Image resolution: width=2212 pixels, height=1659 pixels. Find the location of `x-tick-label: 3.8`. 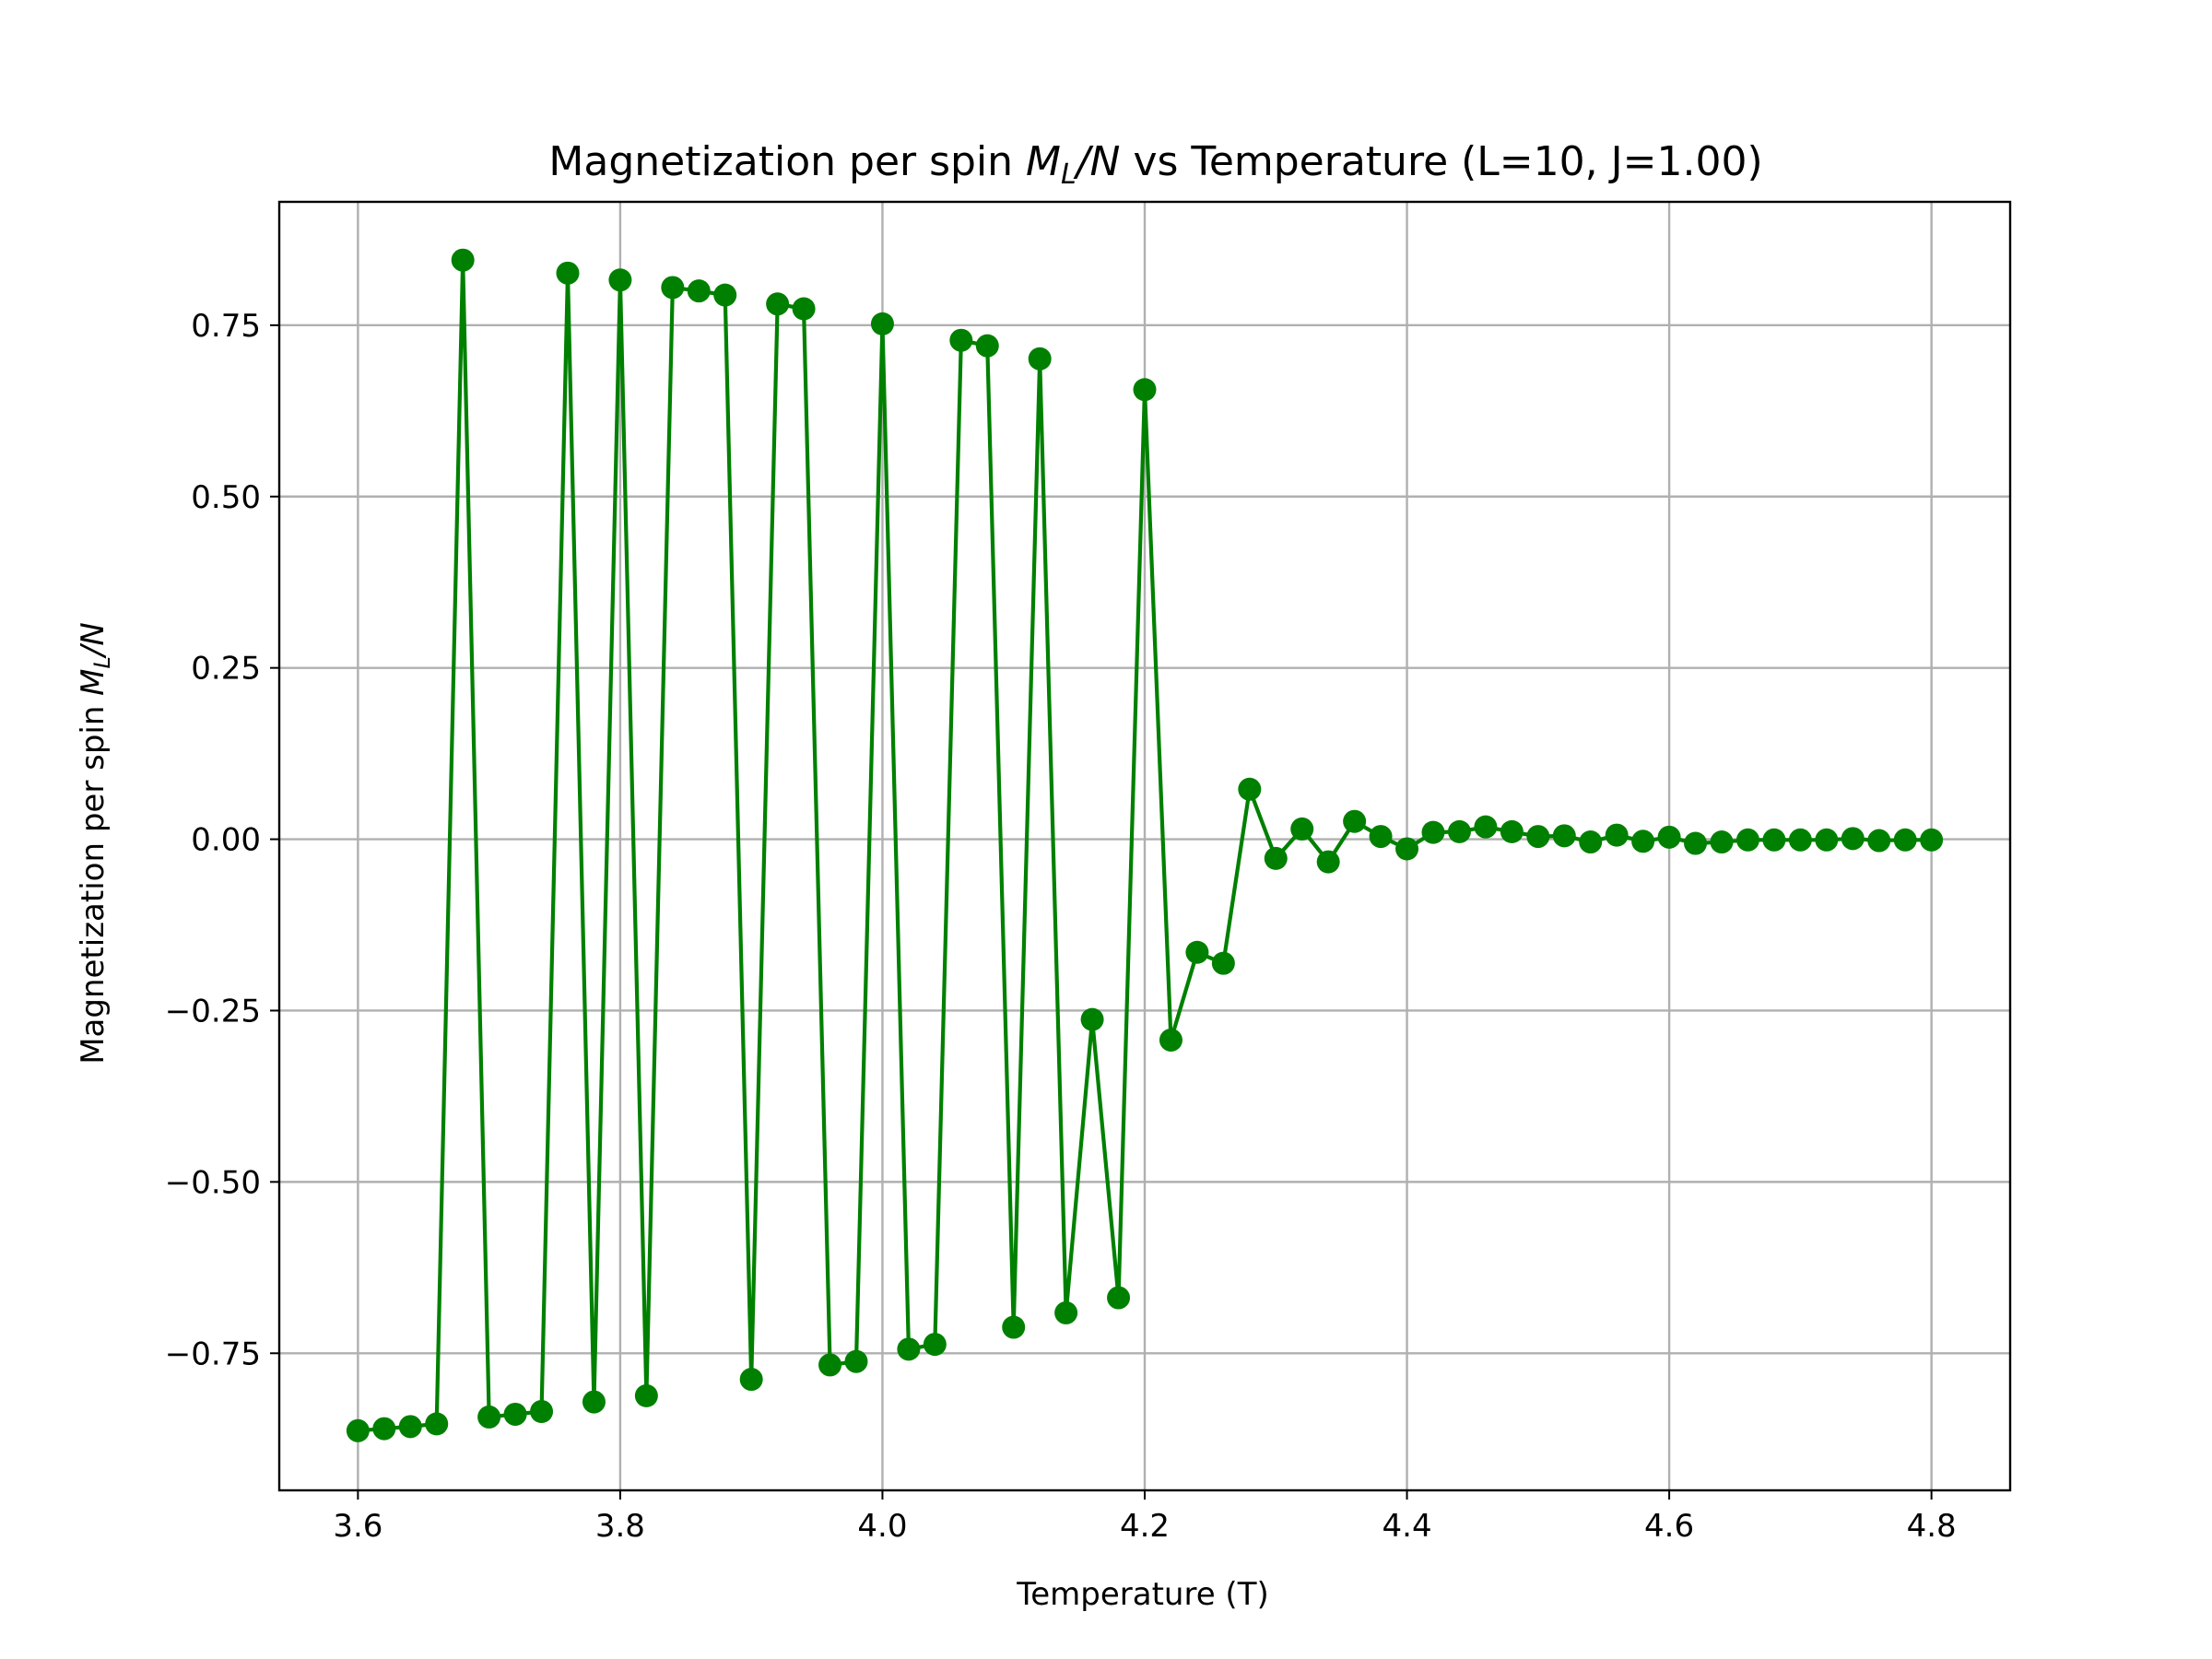

x-tick-label: 3.8 is located at coordinates (620, 1526).